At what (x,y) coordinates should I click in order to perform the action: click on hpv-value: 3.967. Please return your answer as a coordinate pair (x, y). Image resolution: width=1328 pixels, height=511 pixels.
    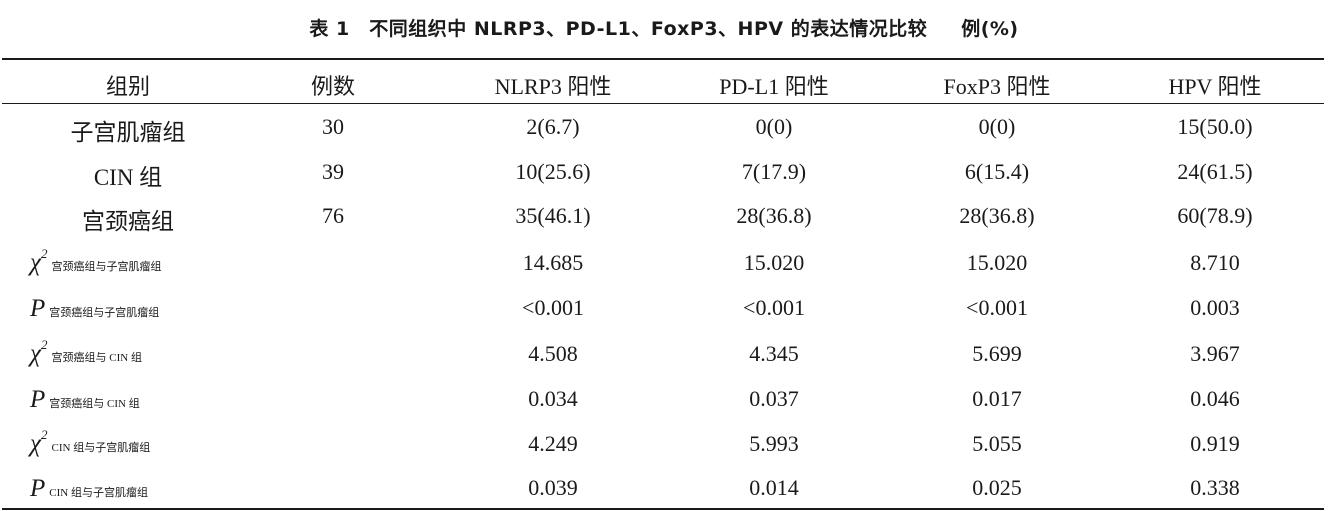
    Looking at the image, I should click on (1215, 353).